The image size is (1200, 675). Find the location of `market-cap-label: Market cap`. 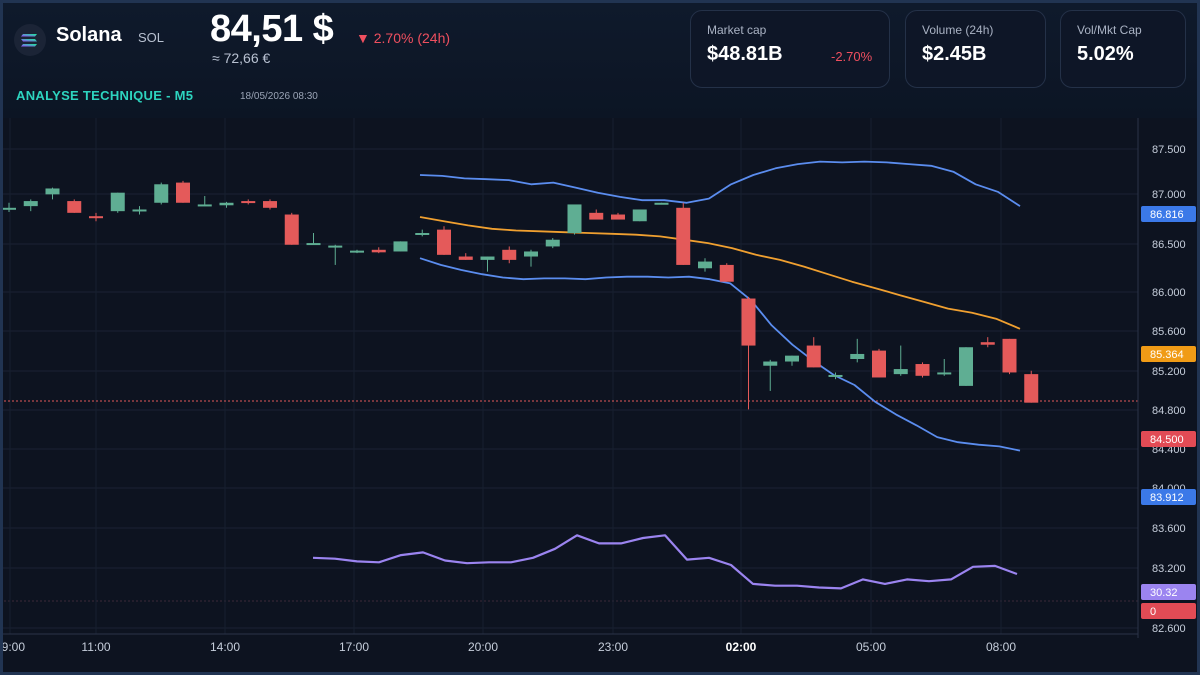

market-cap-label: Market cap is located at coordinates (737, 30).